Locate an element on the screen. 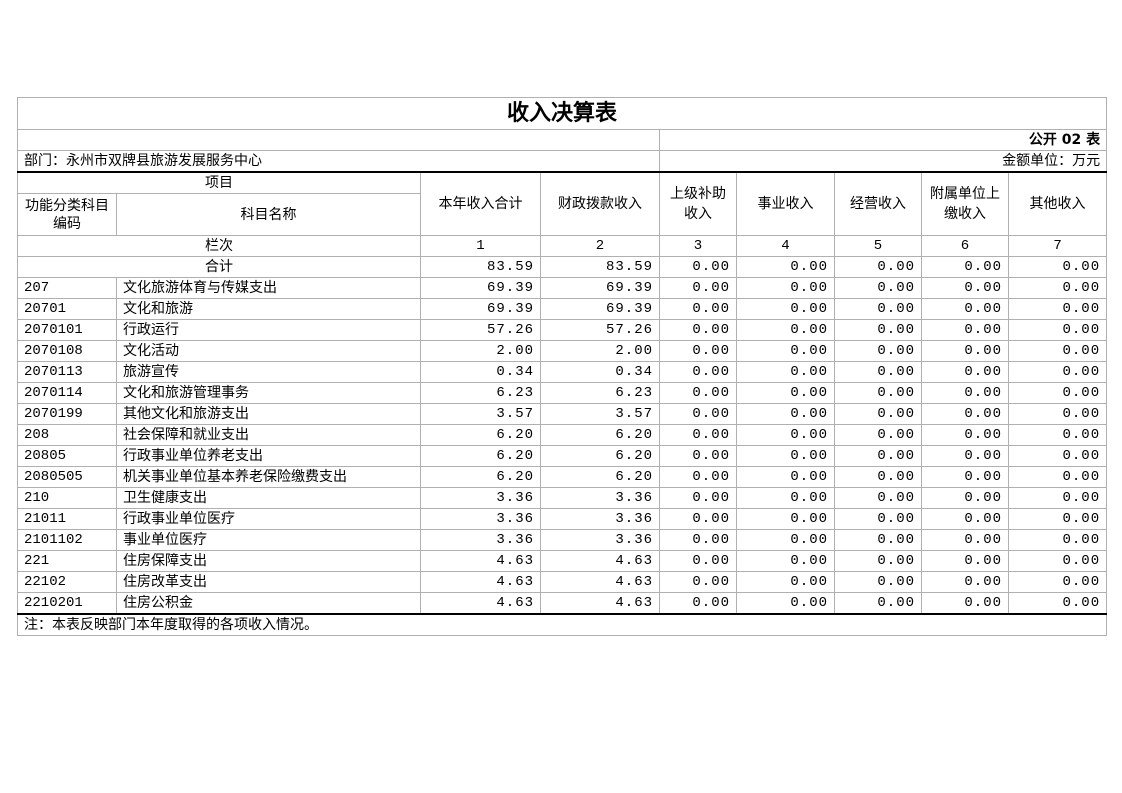 The width and height of the screenshot is (1122, 793). form-number: 公开 02 表 is located at coordinates (883, 140).